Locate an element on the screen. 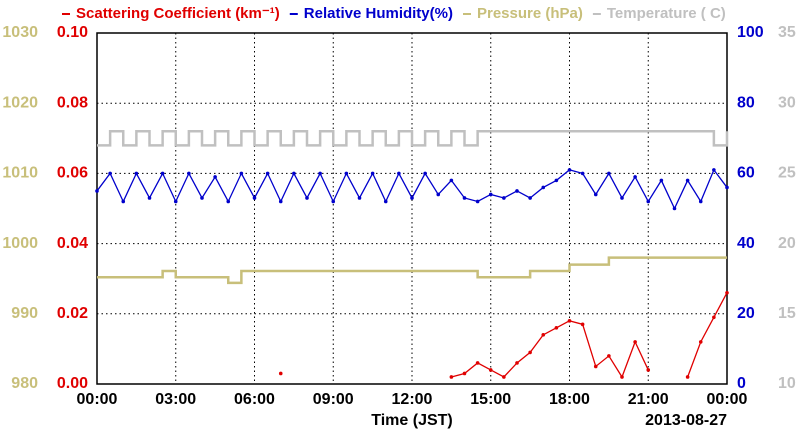 This screenshot has width=800, height=434. y3-tick-label: 1000 is located at coordinates (20, 243).